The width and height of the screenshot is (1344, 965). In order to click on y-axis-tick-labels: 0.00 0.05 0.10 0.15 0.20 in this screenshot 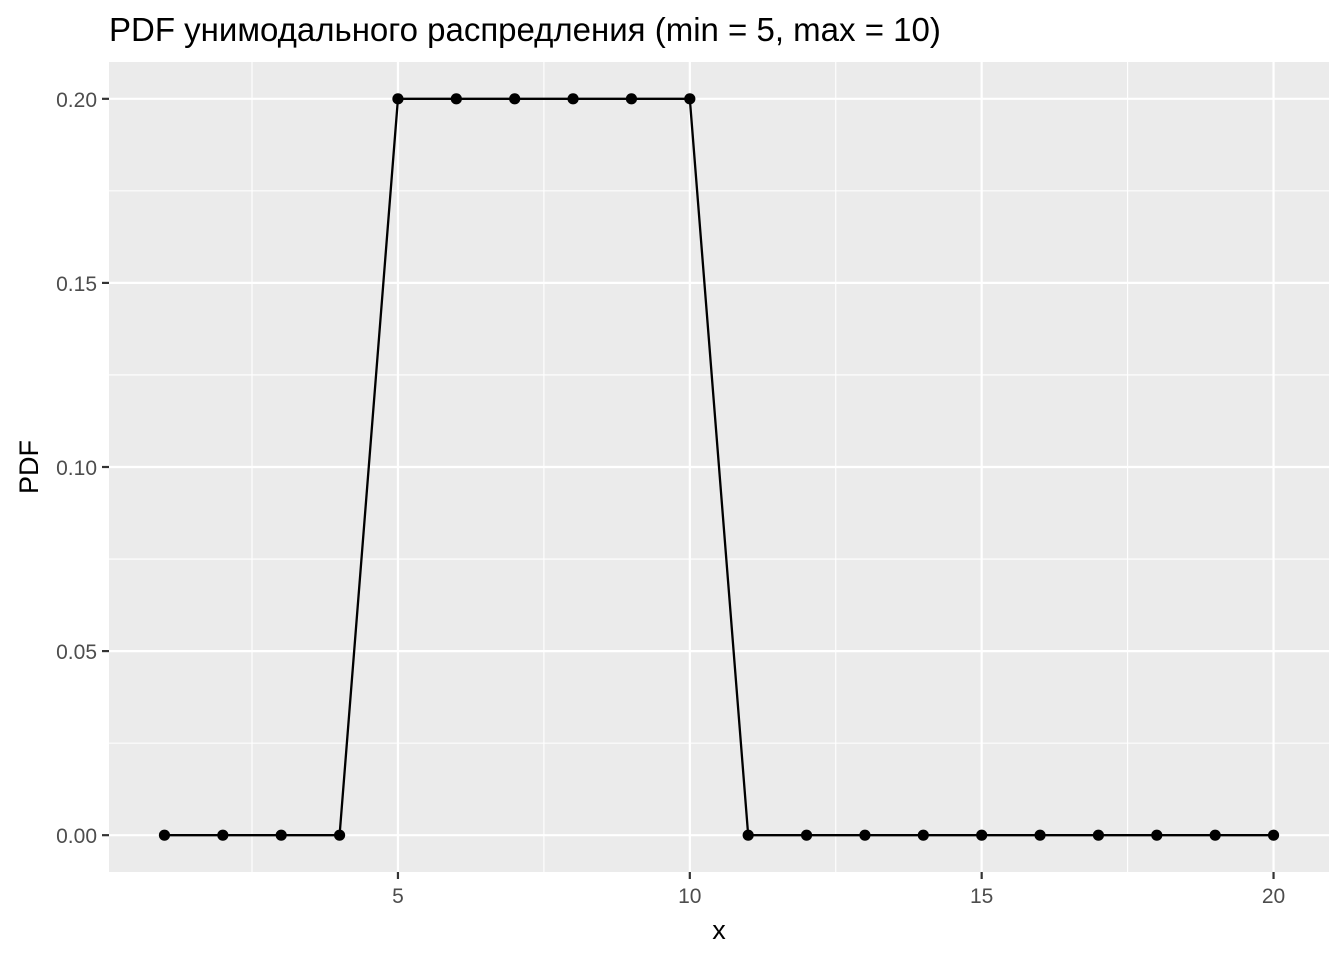, I will do `click(76, 468)`.